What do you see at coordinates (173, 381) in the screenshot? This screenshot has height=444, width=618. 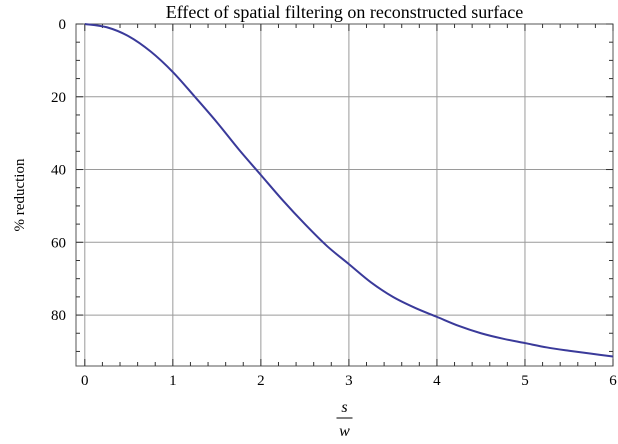 I see `x-tick-label: 1` at bounding box center [173, 381].